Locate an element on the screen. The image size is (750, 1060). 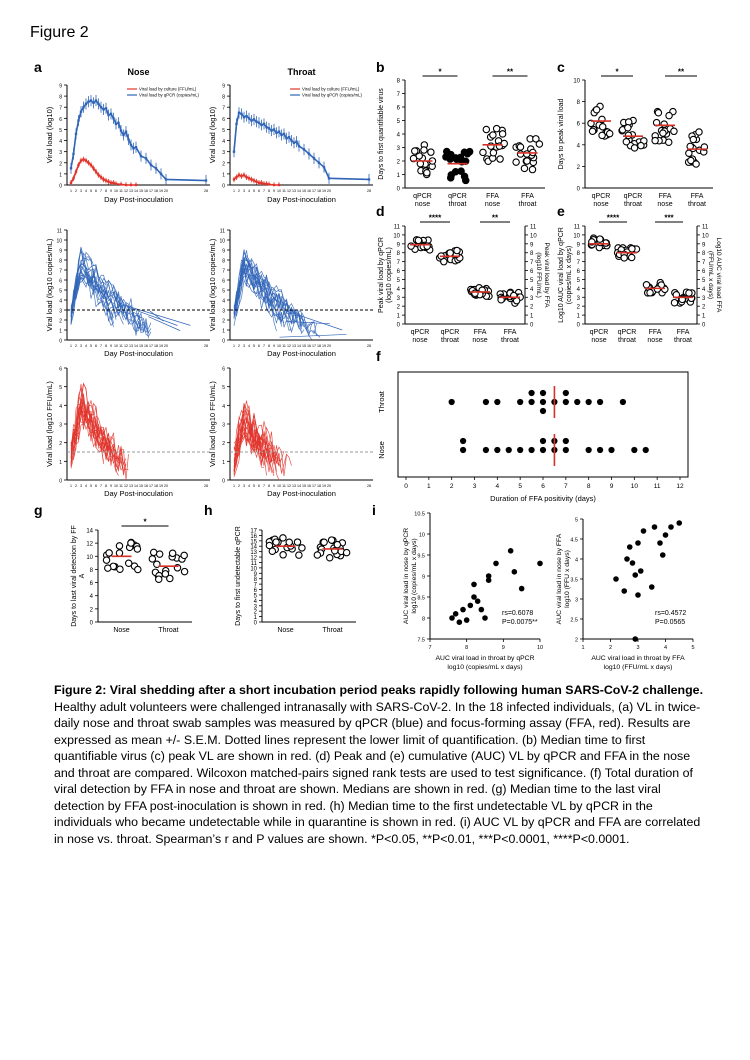
panel-f-x-tick-label: 8 is located at coordinates (589, 486).